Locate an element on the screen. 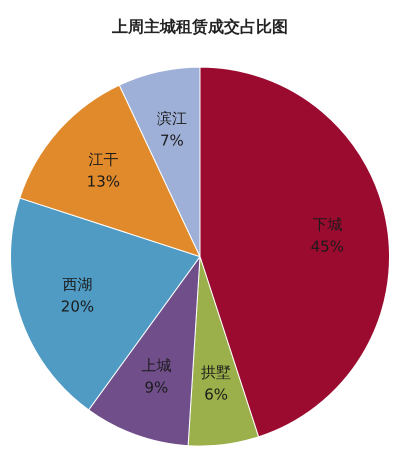 The image size is (400, 472). slice-label: 滨江 is located at coordinates (171, 119).